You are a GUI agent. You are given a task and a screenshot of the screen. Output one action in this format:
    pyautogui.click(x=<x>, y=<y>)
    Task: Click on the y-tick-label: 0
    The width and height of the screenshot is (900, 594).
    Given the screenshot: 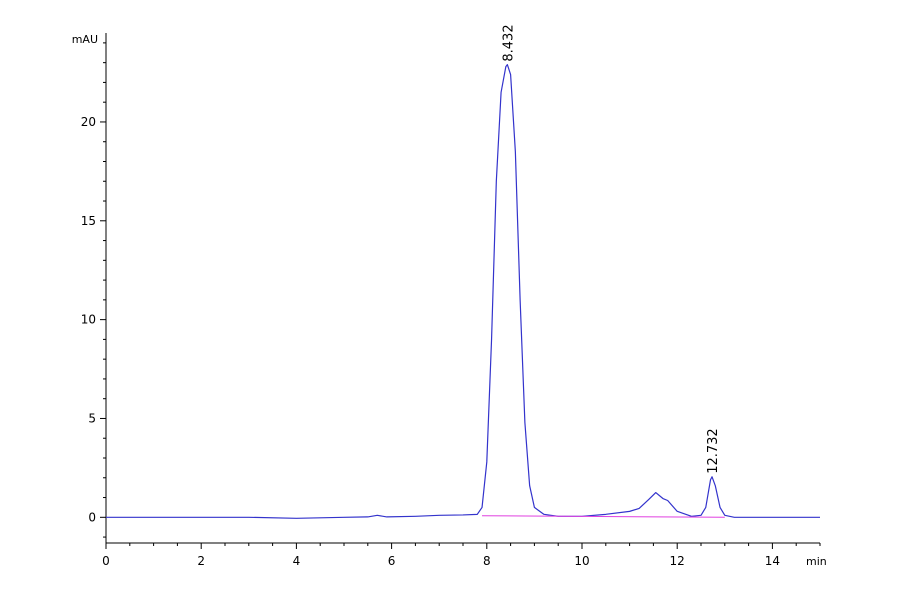 What is the action you would take?
    pyautogui.click(x=92, y=517)
    